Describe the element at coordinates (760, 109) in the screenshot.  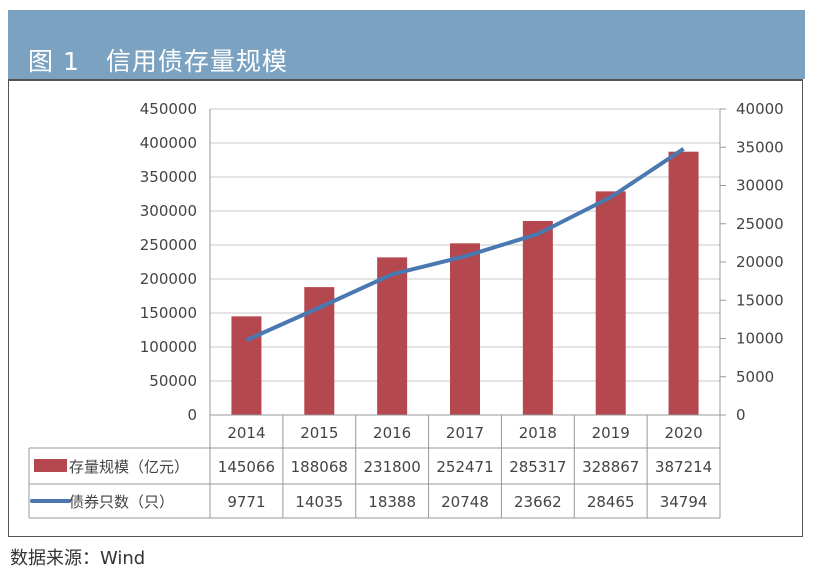
I see `right-tick-label: 40000` at that location.